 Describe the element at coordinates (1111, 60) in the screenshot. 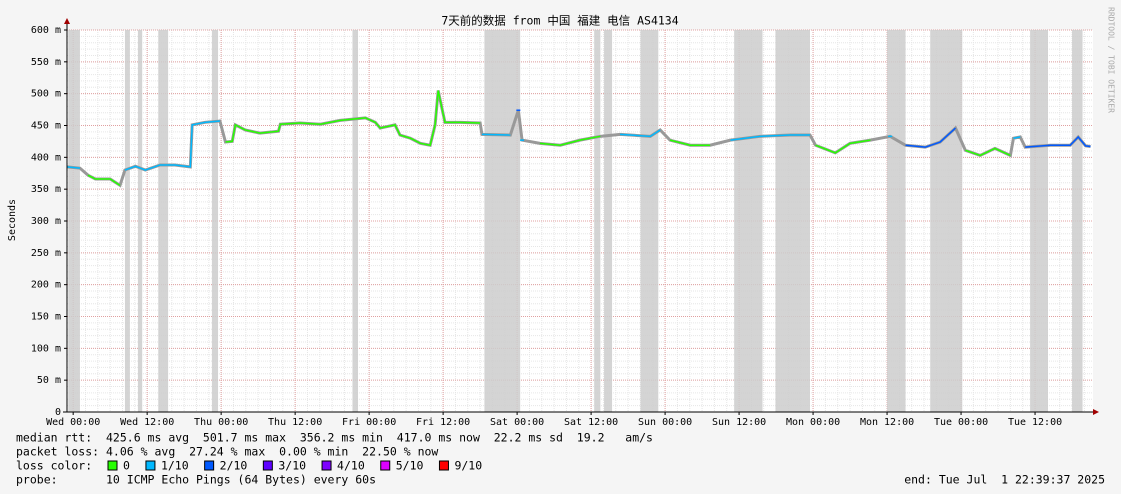

I see `watermark: RRDTOOL / TOBI OETIKER` at that location.